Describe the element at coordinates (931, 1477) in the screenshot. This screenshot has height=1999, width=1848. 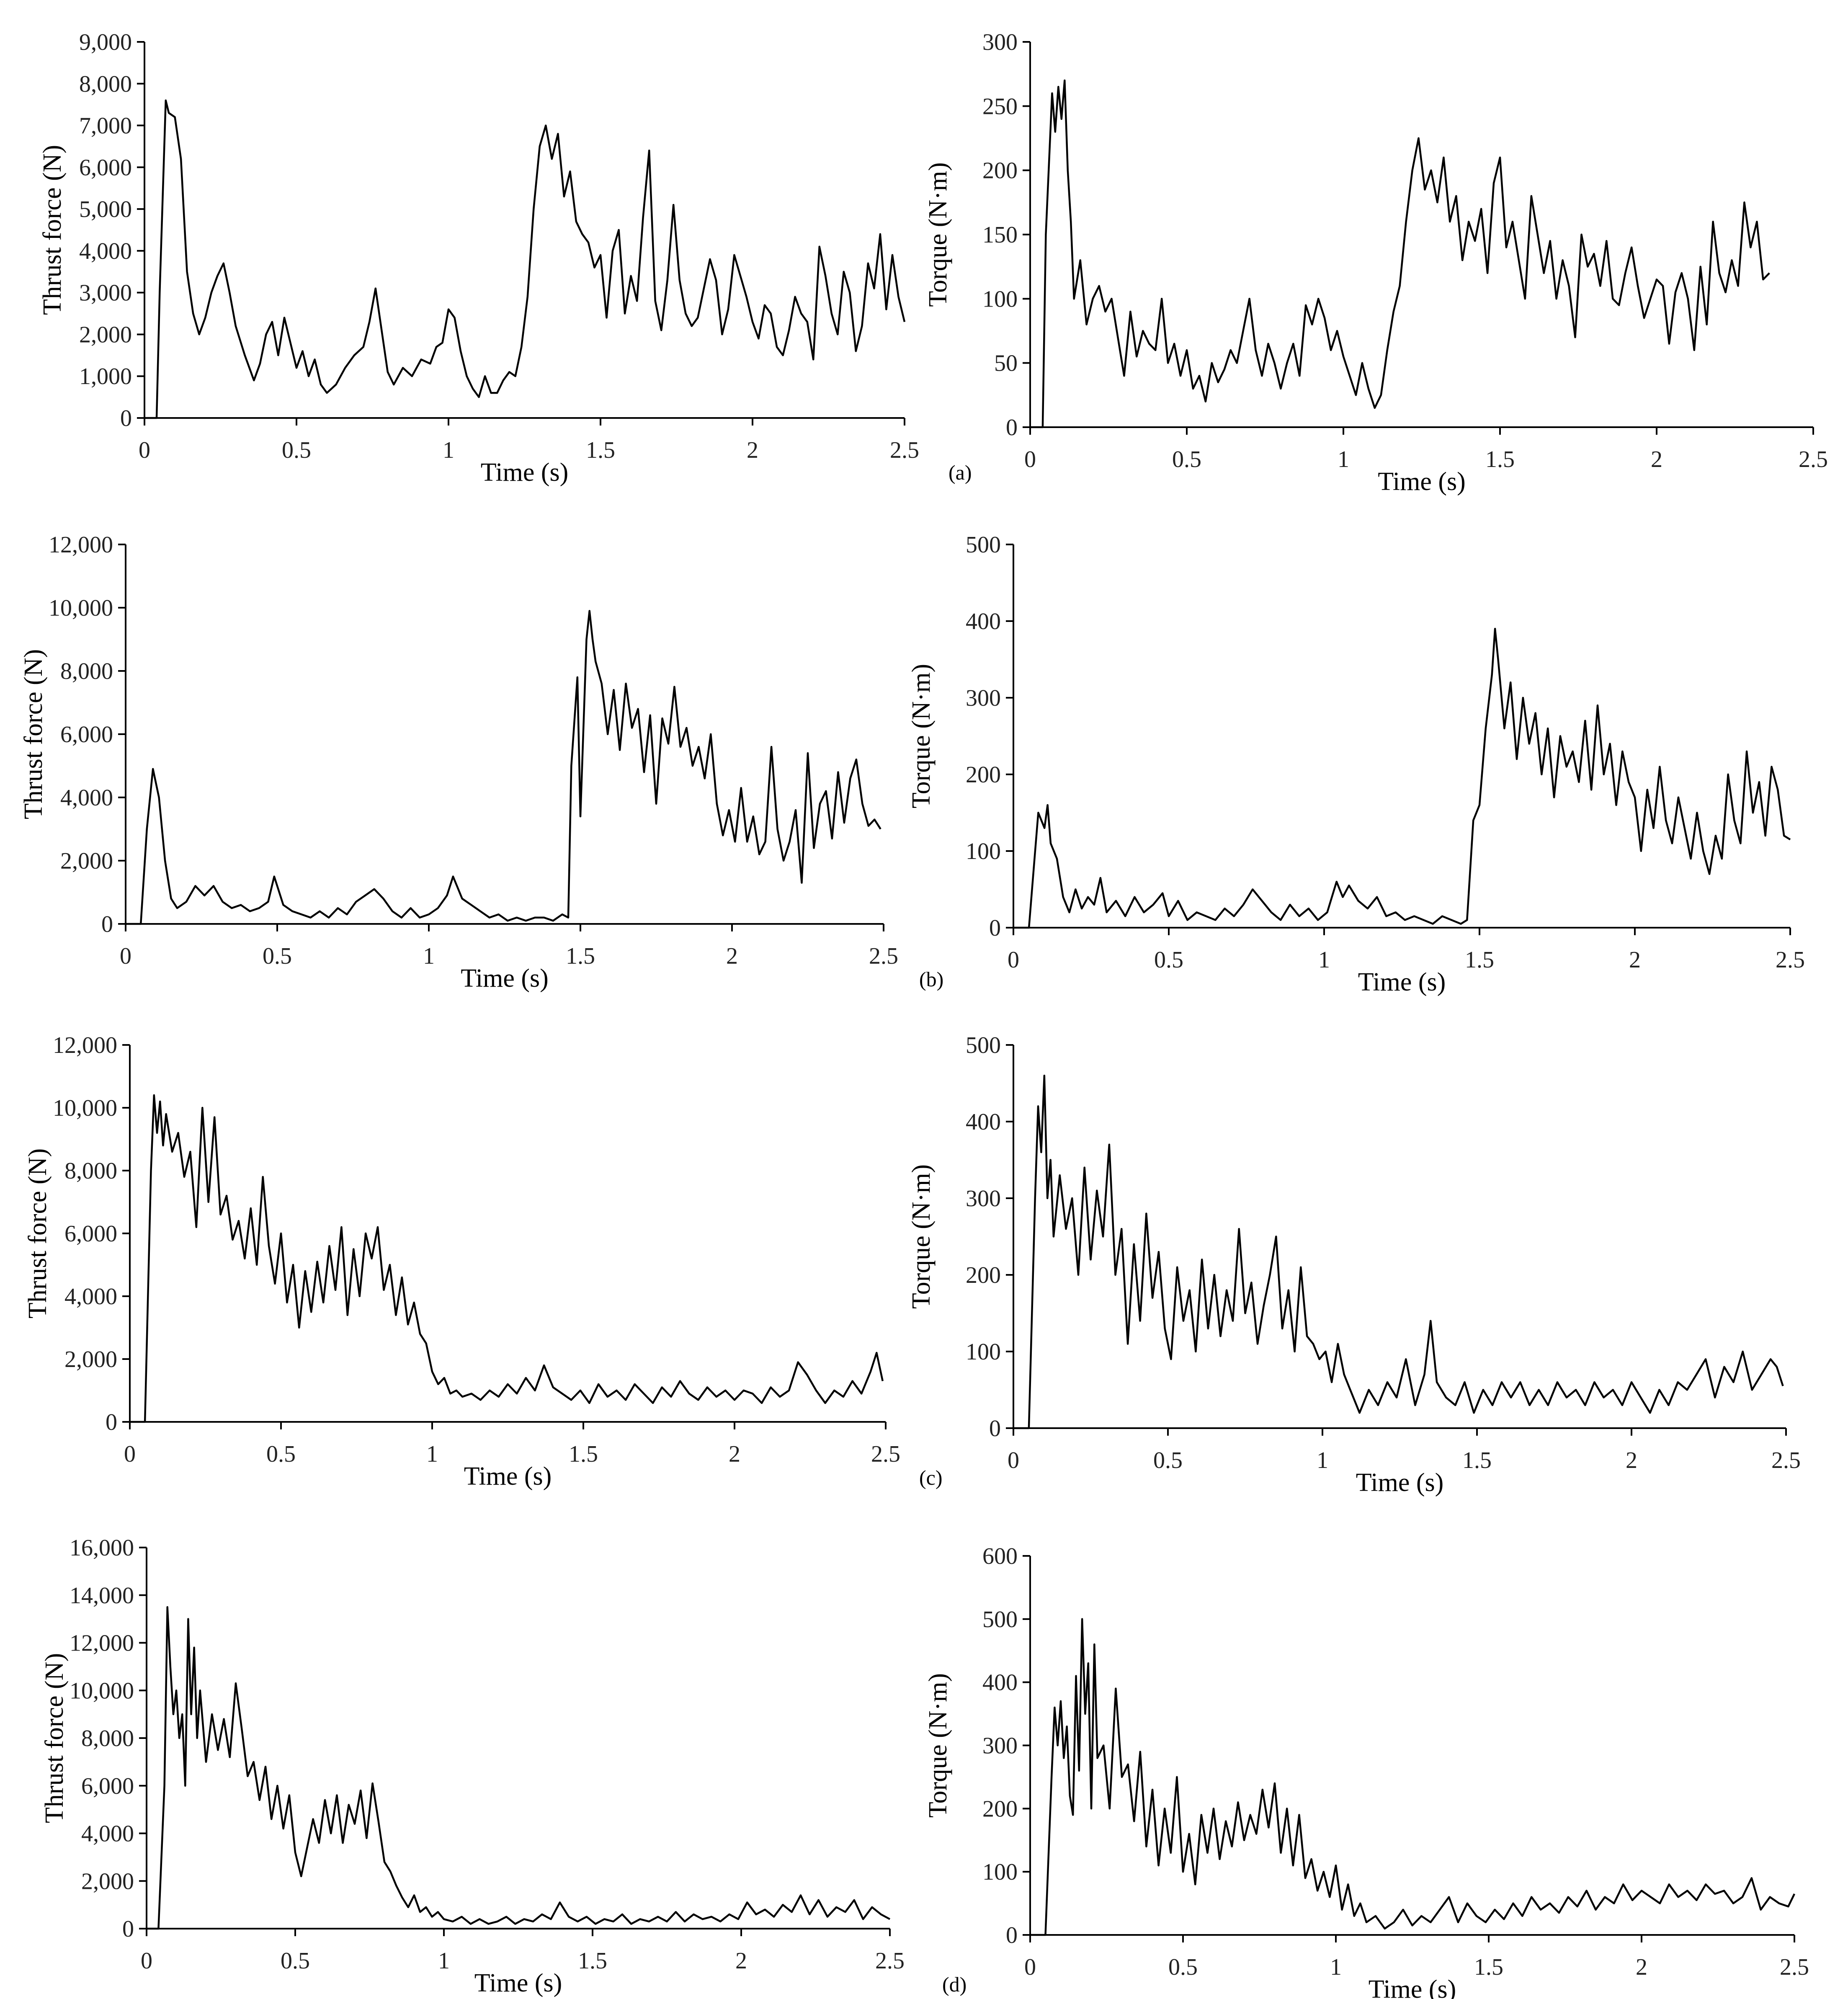
I see `panel-label: (c)` at that location.